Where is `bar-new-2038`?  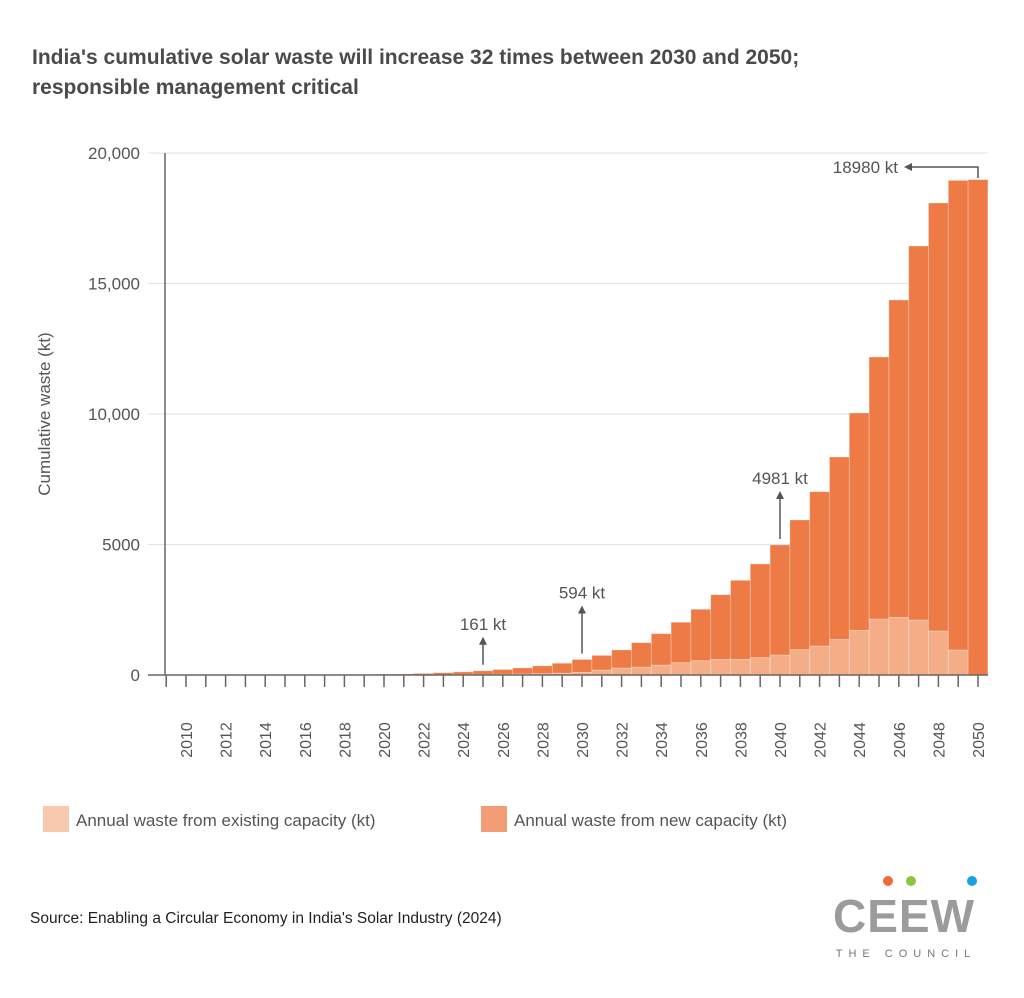 bar-new-2038 is located at coordinates (741, 619).